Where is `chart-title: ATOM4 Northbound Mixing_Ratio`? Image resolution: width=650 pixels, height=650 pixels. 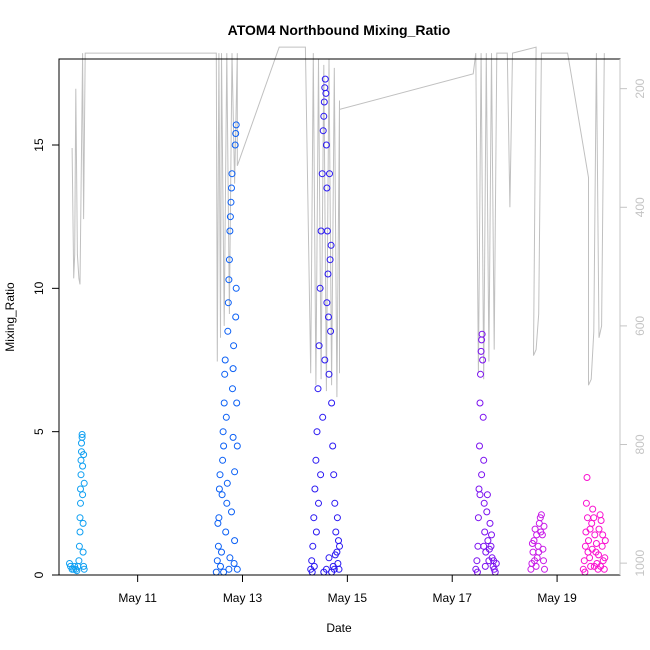 chart-title: ATOM4 Northbound Mixing_Ratio is located at coordinates (339, 30).